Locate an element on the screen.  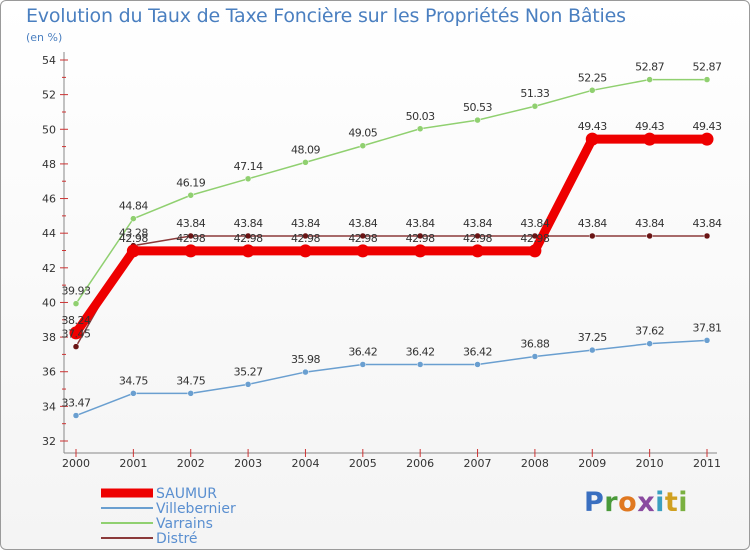
data-label-varrains: 44.84 is located at coordinates (133, 206).